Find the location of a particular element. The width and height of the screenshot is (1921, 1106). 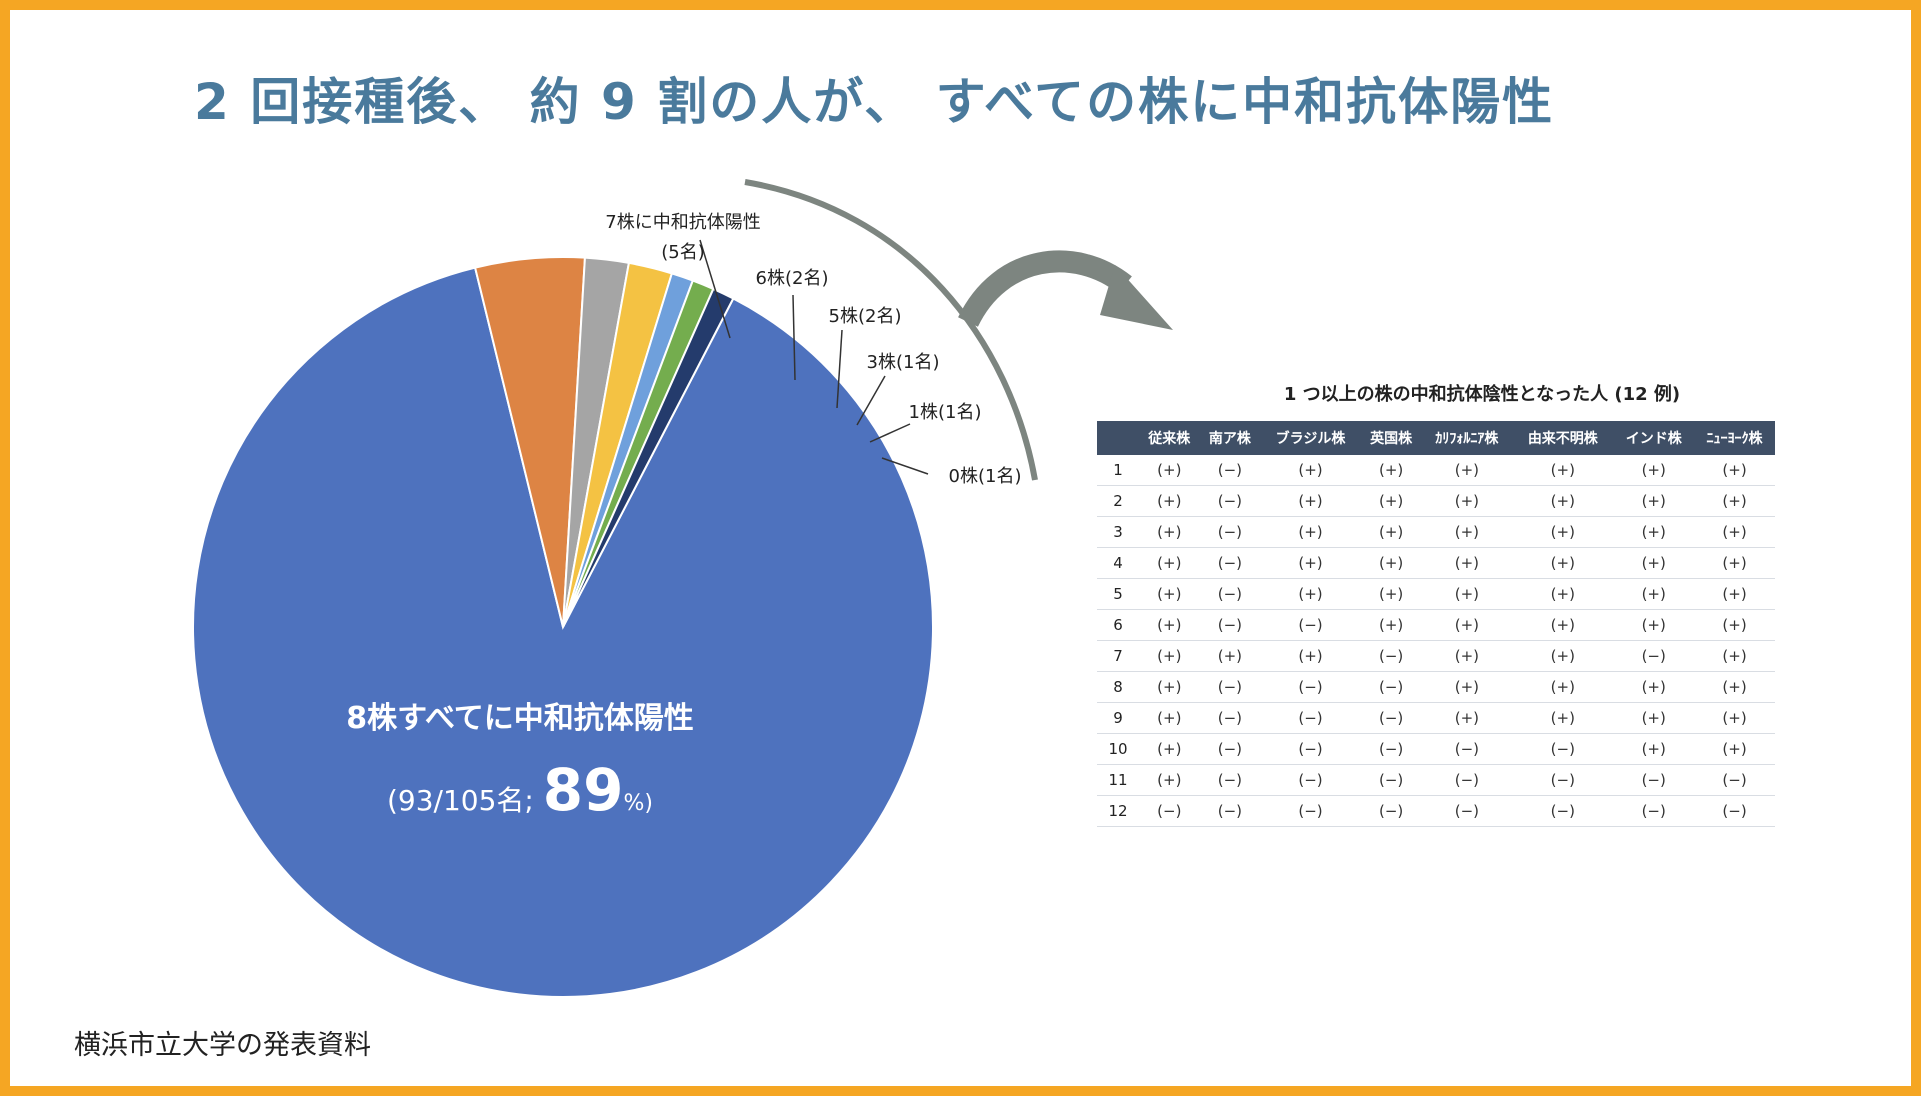

table-header-cell: 由来不明株 is located at coordinates (1563, 438).